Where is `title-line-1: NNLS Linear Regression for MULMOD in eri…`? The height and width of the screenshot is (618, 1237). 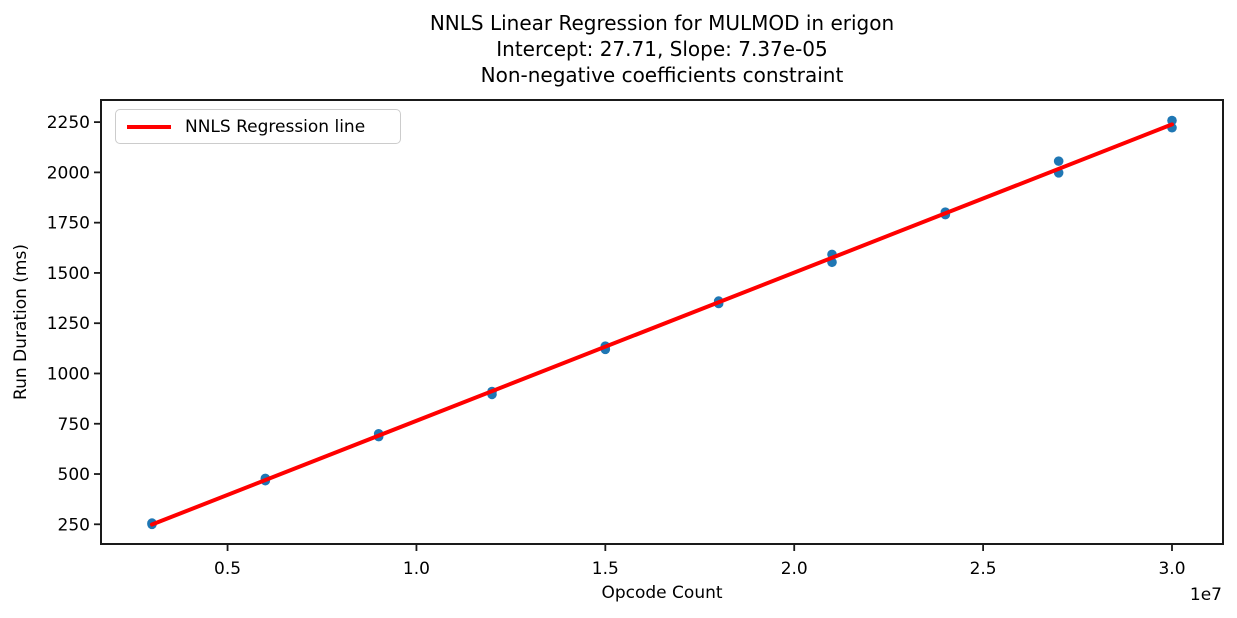
title-line-1: NNLS Linear Regression for MULMOD in eri… is located at coordinates (662, 23).